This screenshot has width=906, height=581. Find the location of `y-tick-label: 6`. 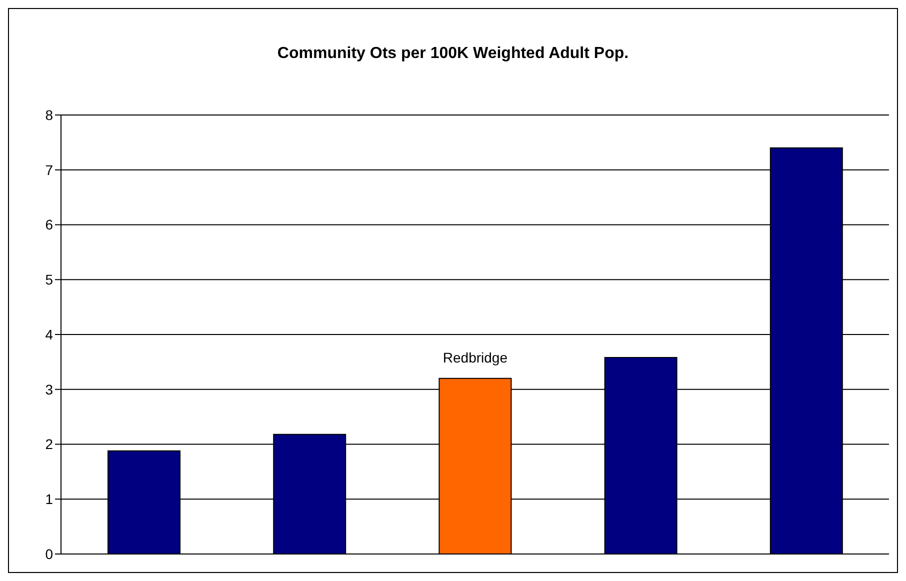

y-tick-label: 6 is located at coordinates (49, 224).